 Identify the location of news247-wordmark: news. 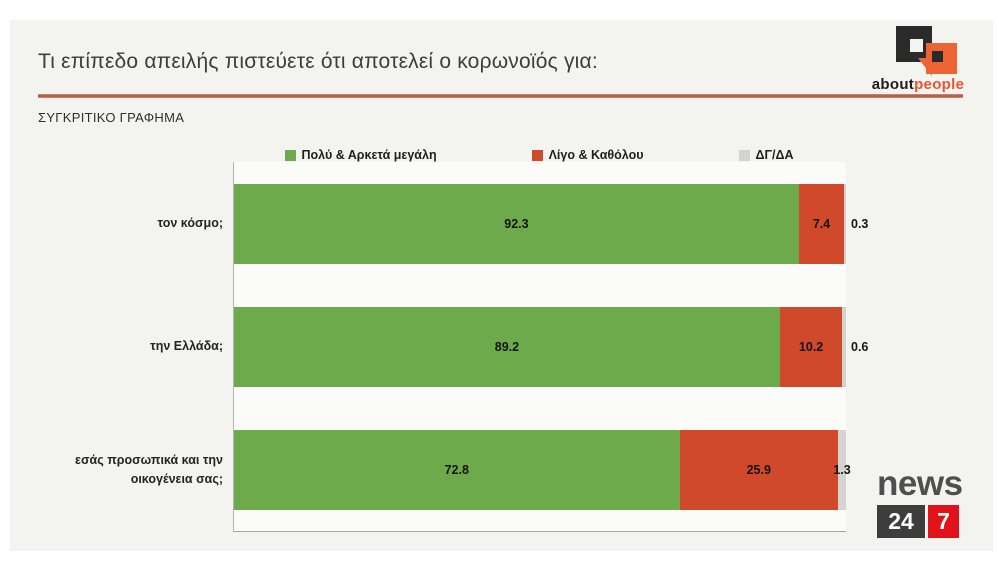
(920, 483).